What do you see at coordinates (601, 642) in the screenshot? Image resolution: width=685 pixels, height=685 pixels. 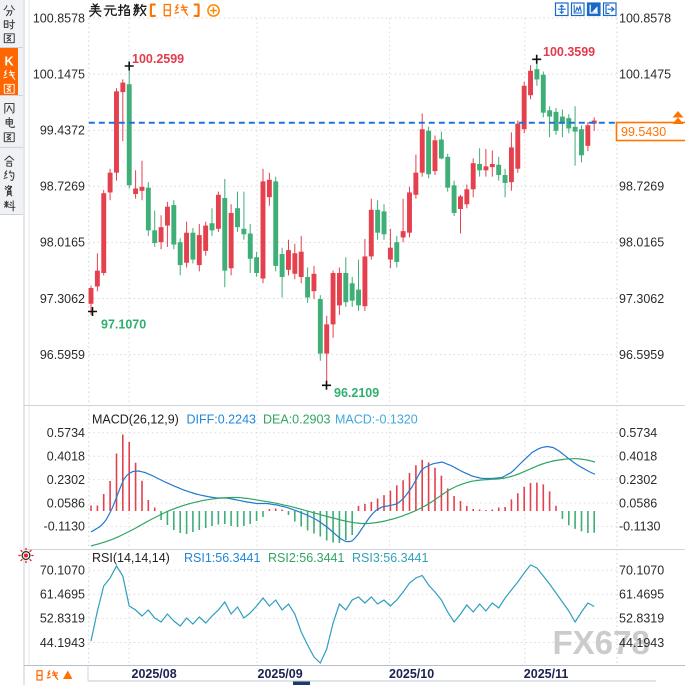 I see `svg-text: FX678` at bounding box center [601, 642].